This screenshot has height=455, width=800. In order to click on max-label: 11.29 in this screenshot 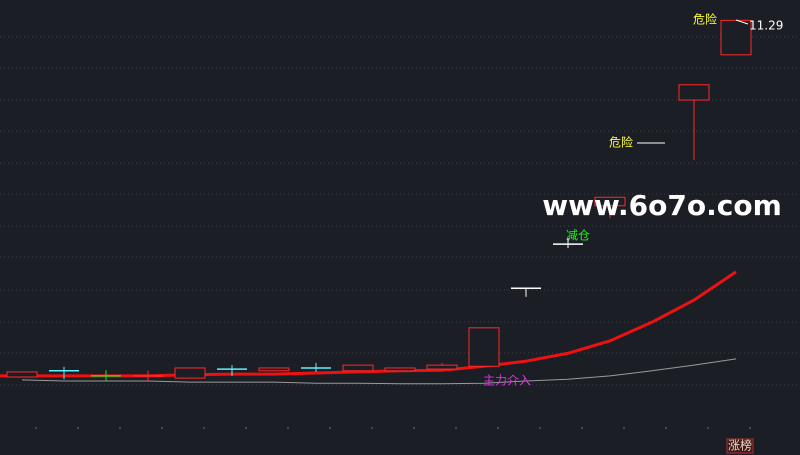, I will do `click(766, 26)`.